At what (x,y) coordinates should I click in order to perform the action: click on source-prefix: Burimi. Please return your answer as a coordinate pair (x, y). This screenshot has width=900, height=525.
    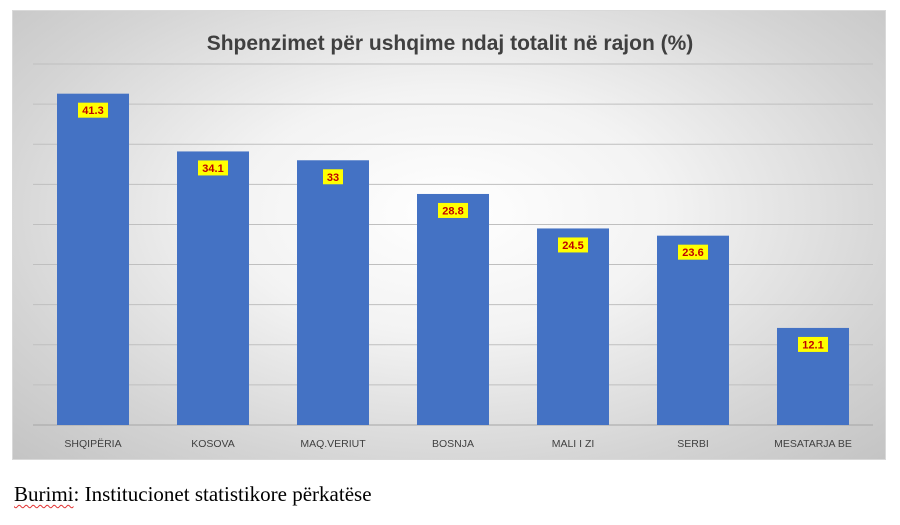
    Looking at the image, I should click on (44, 494).